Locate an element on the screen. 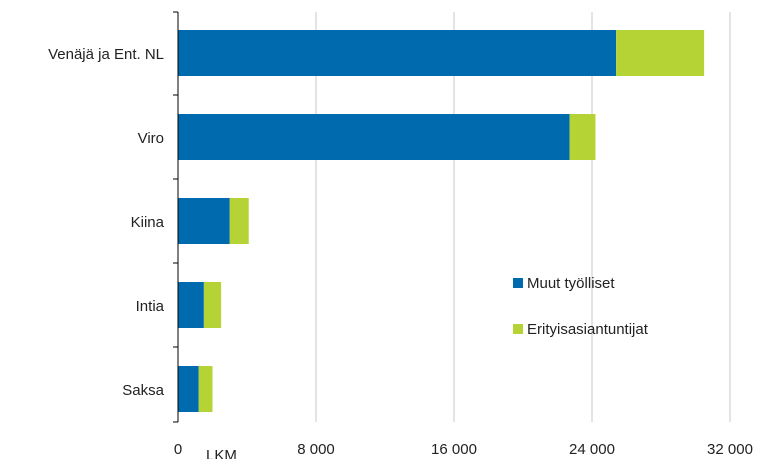 The width and height of the screenshot is (763, 464). x-tick-label-1: 8 000 is located at coordinates (316, 449).